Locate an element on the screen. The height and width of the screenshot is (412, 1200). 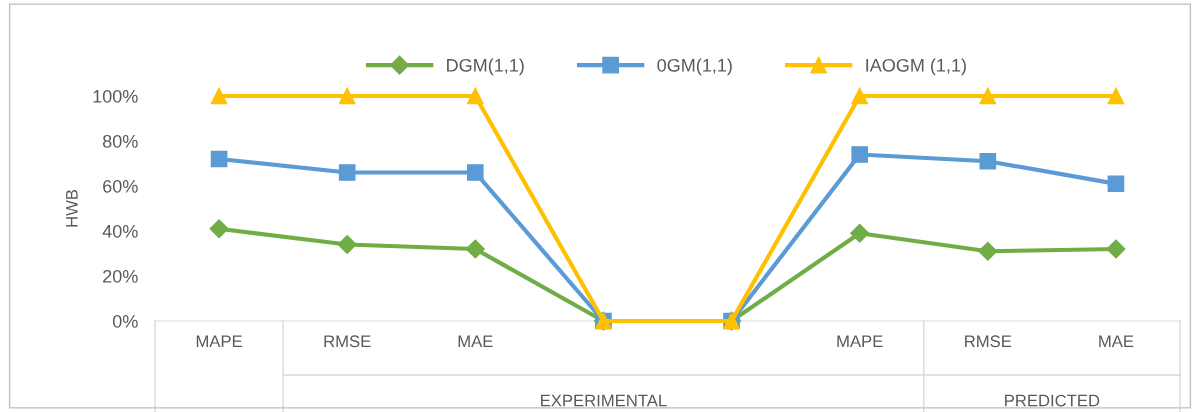
y-tick-label: 20% is located at coordinates (120, 276).